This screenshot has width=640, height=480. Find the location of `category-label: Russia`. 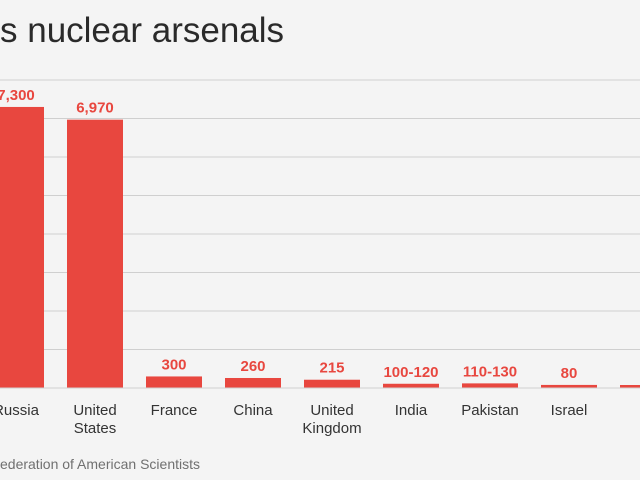

category-label: Russia is located at coordinates (20, 410).